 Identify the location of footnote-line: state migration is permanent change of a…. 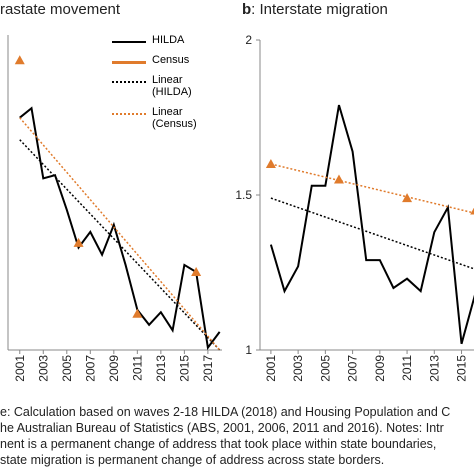
(192, 460).